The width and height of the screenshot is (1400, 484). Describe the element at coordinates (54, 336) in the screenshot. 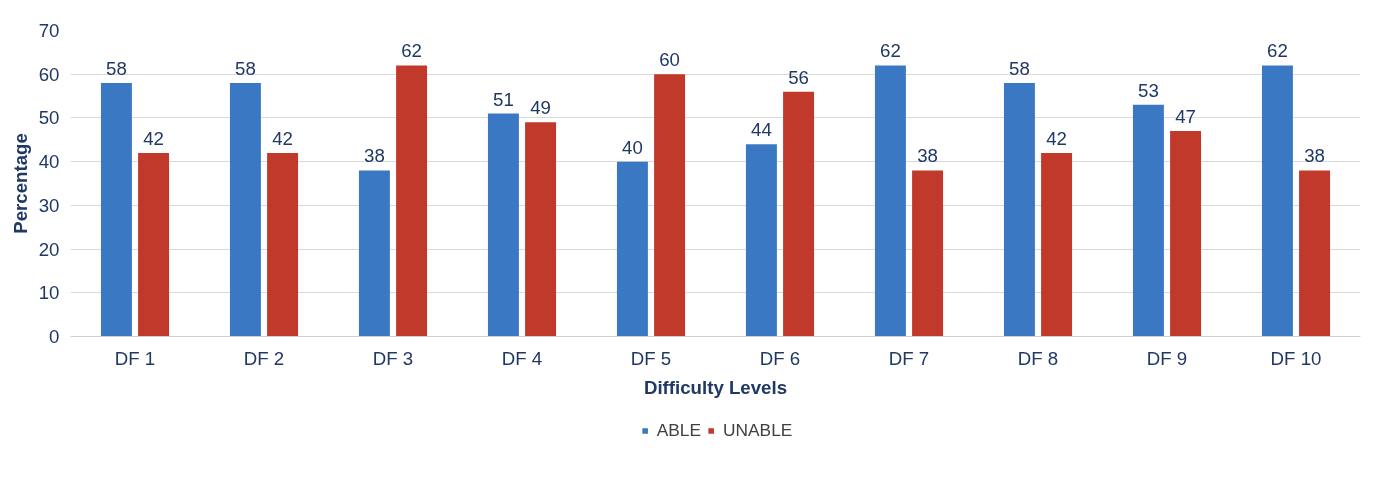

I see `y-tick-label: 0` at that location.